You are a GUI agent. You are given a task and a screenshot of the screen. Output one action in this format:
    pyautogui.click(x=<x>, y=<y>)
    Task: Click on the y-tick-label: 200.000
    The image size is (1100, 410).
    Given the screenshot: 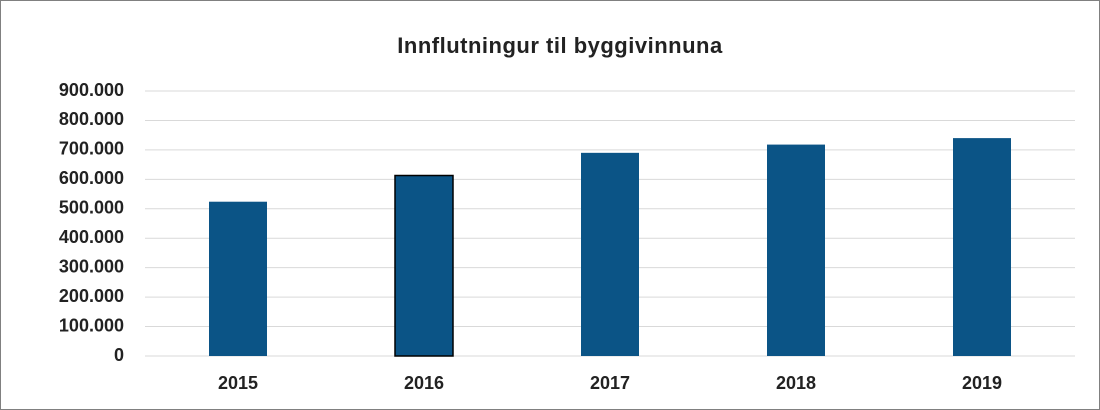 What is the action you would take?
    pyautogui.click(x=91, y=296)
    